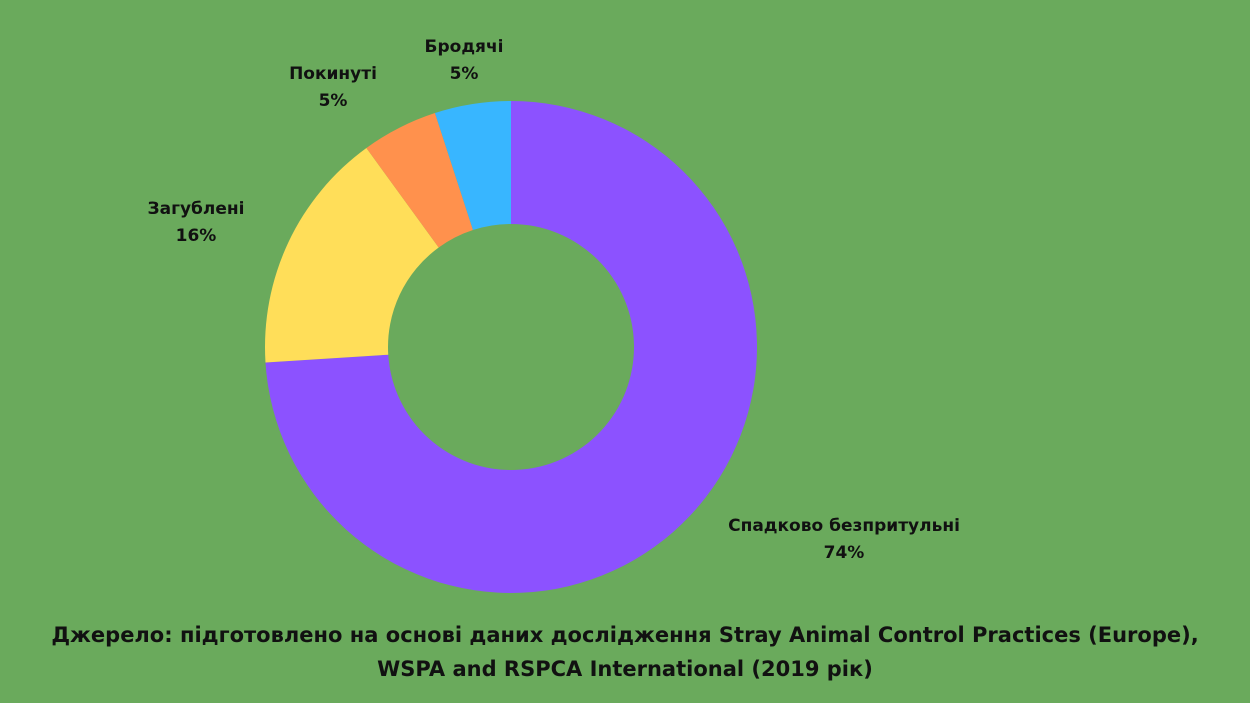 The image size is (1250, 703). I want to click on slice-category-label: Спадково безпритульні, so click(844, 526).